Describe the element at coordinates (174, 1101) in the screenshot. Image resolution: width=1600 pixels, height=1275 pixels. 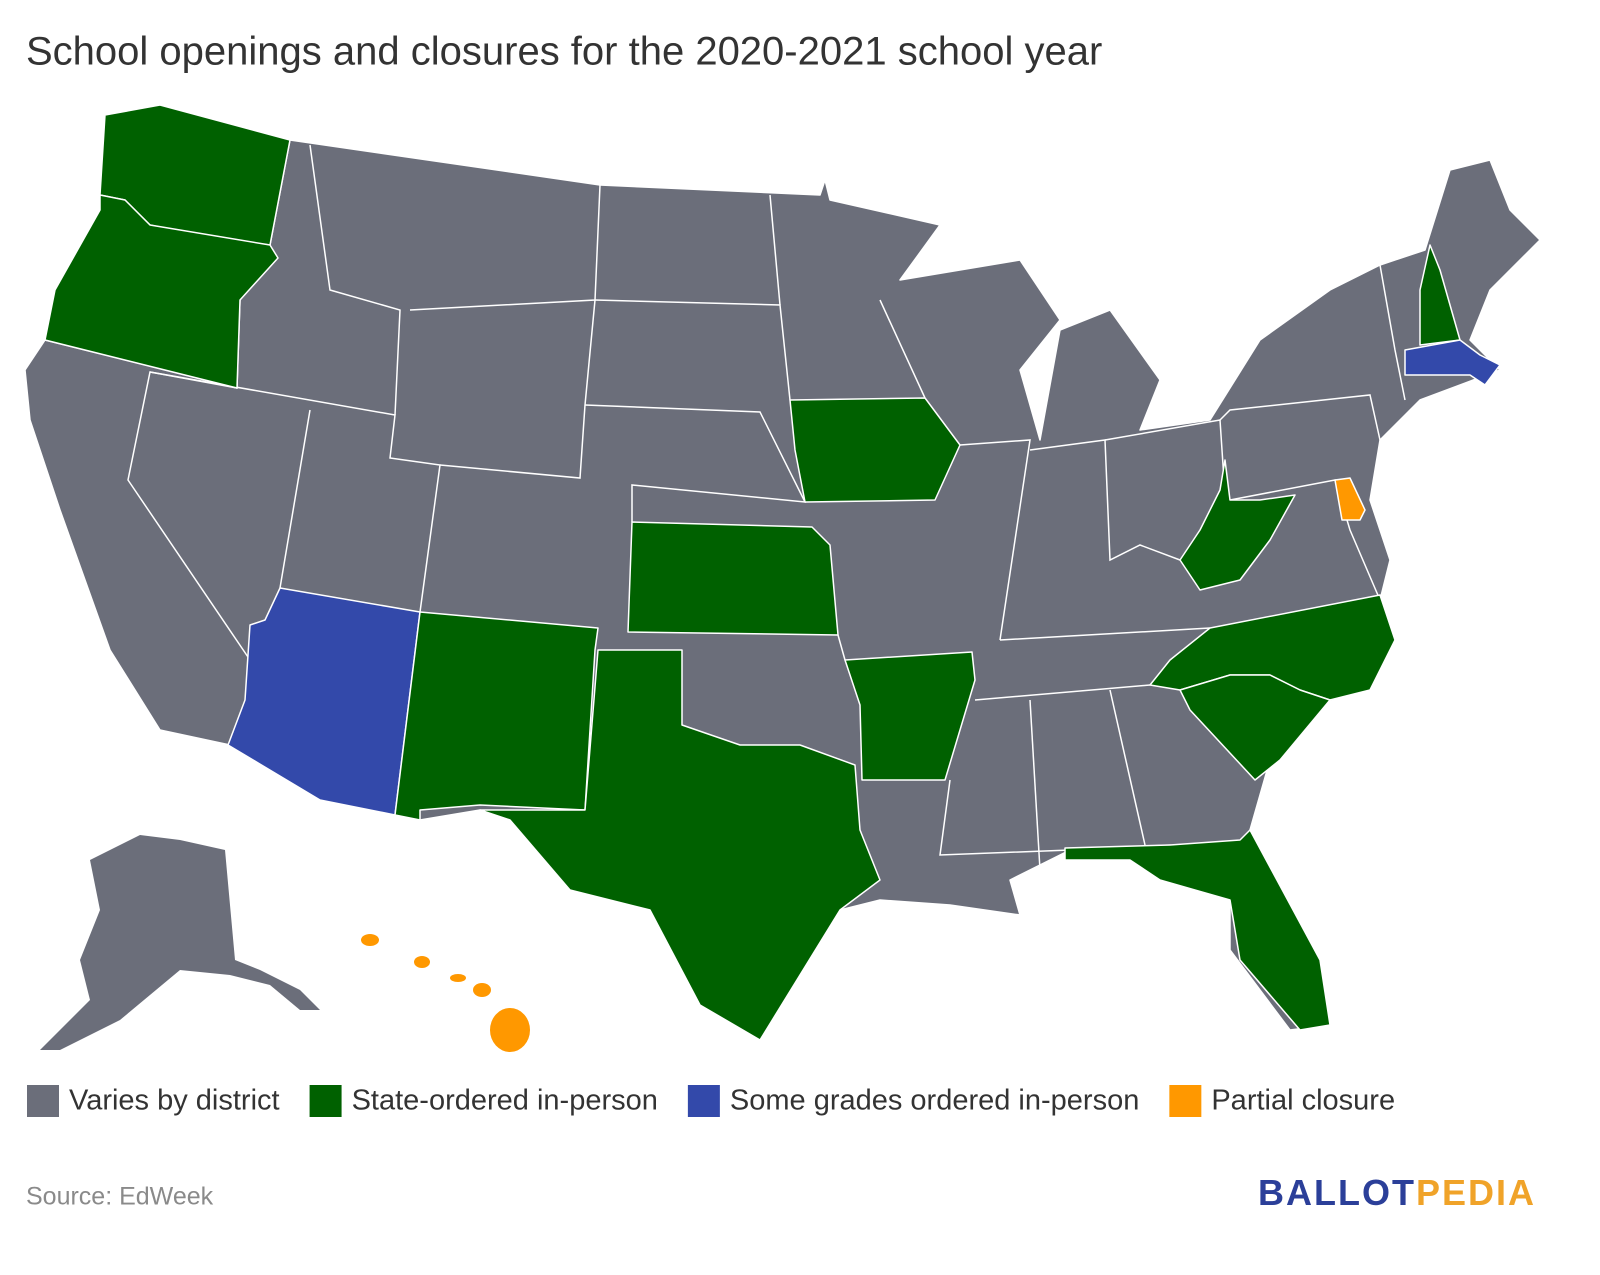
I see `legend-label: Varies by district` at that location.